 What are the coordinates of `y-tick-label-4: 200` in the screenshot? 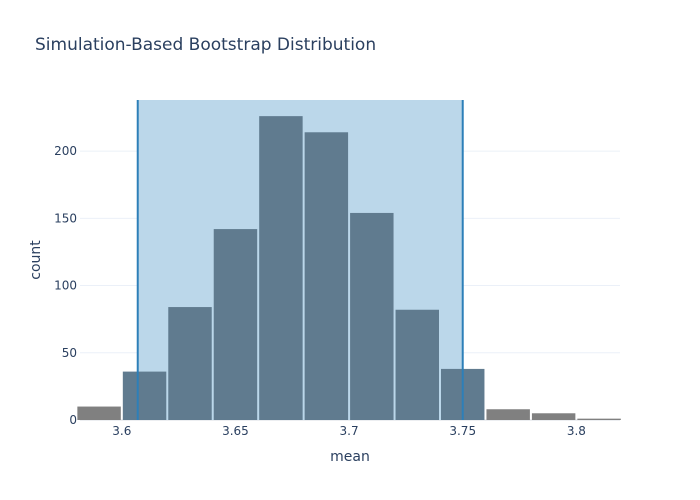 It's located at (65, 151).